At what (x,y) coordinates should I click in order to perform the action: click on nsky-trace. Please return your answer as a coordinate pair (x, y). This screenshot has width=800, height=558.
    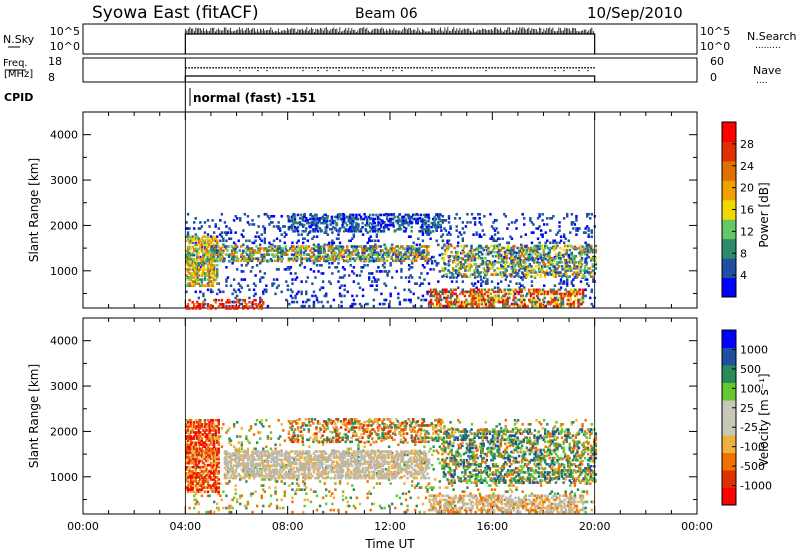
    Looking at the image, I should click on (389, 40).